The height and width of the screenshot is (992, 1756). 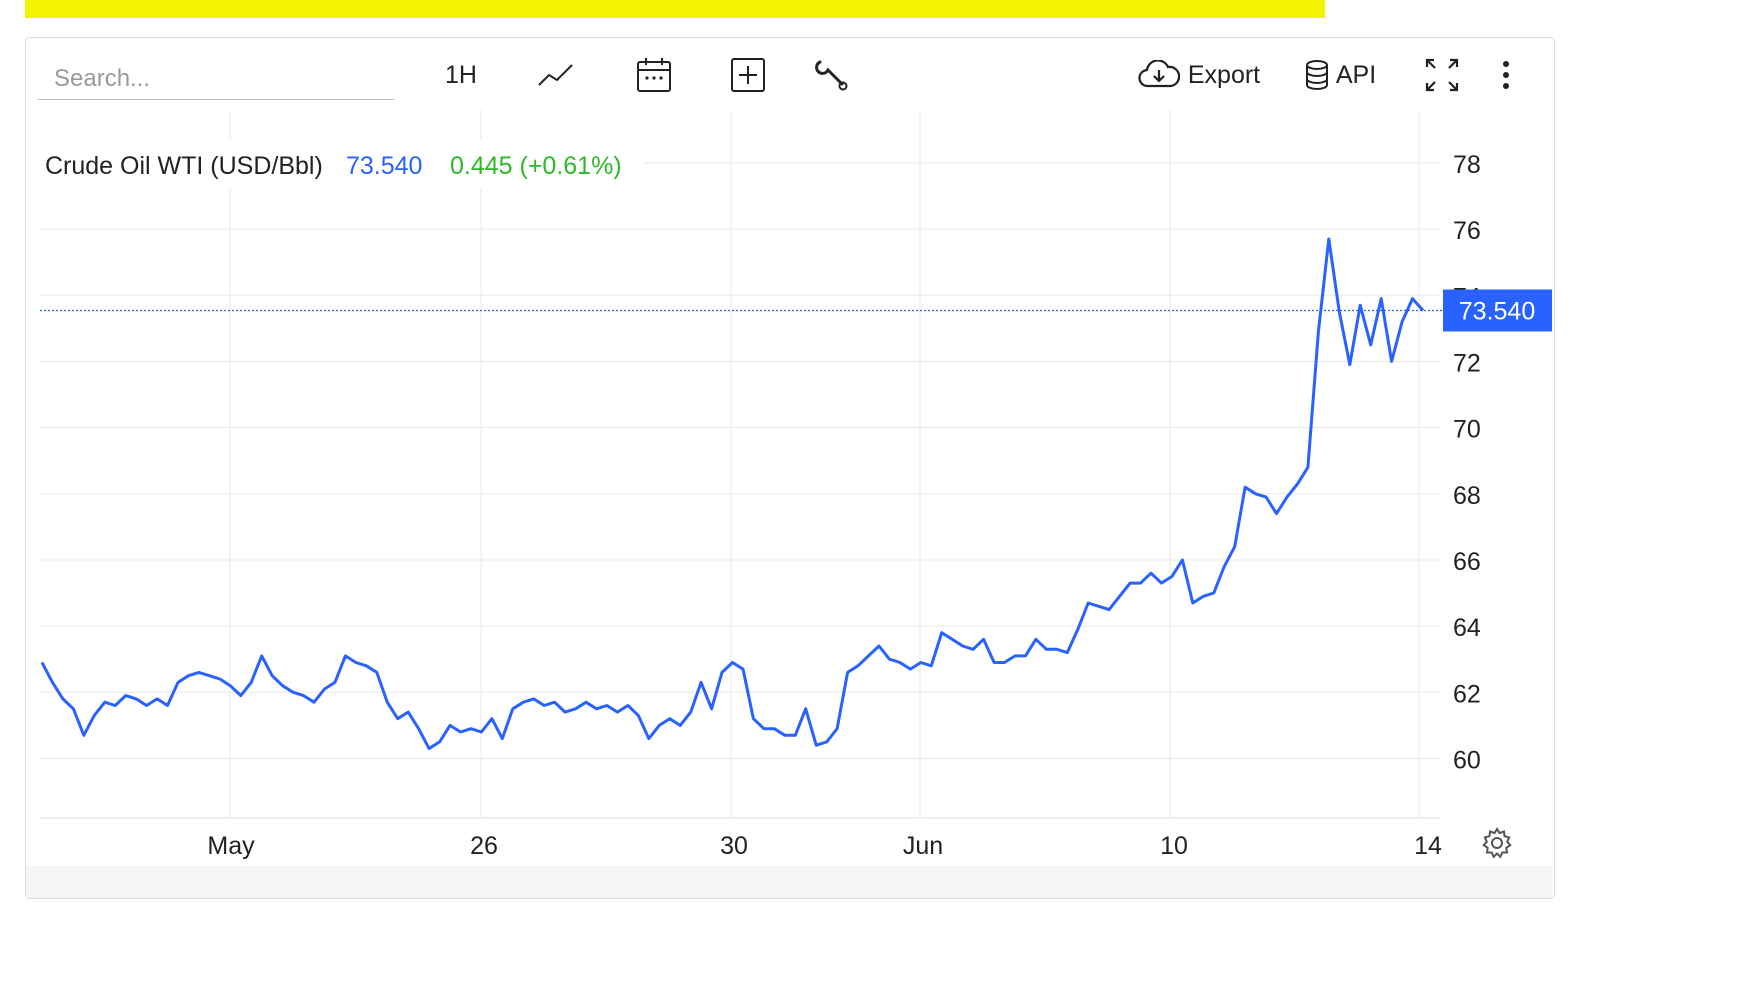 I want to click on more-options-button, so click(x=1506, y=75).